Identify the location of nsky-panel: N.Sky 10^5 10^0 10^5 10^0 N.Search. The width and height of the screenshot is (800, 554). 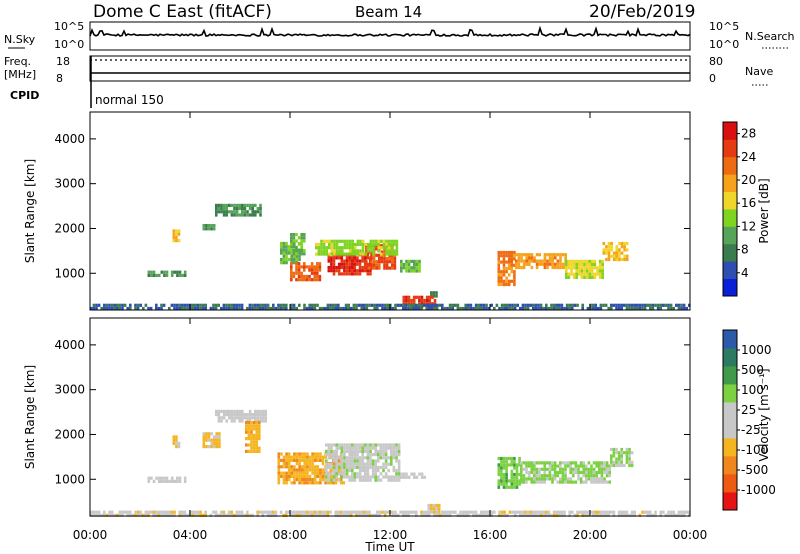
(399, 35).